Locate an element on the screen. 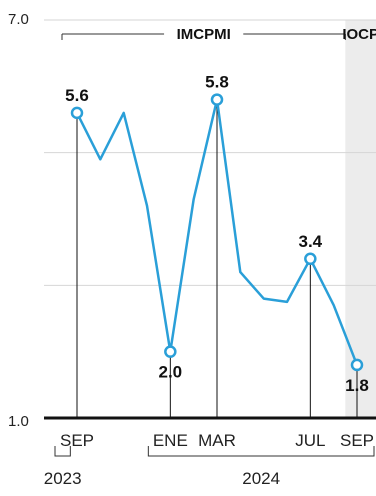 The height and width of the screenshot is (496, 376). year-brackets: 2023 2024 is located at coordinates (209, 467).